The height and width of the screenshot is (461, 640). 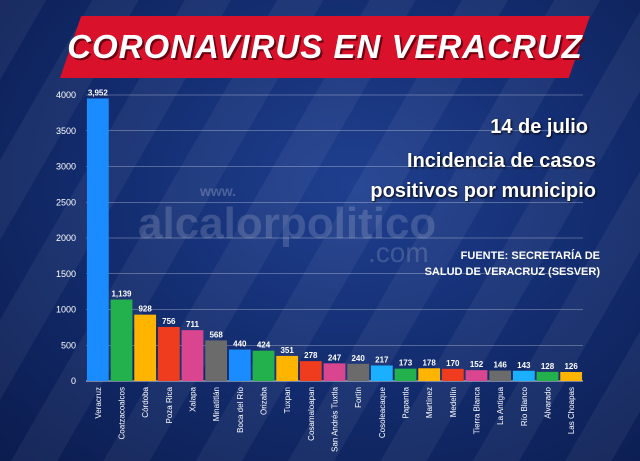 I want to click on data-label: 146, so click(x=500, y=365).